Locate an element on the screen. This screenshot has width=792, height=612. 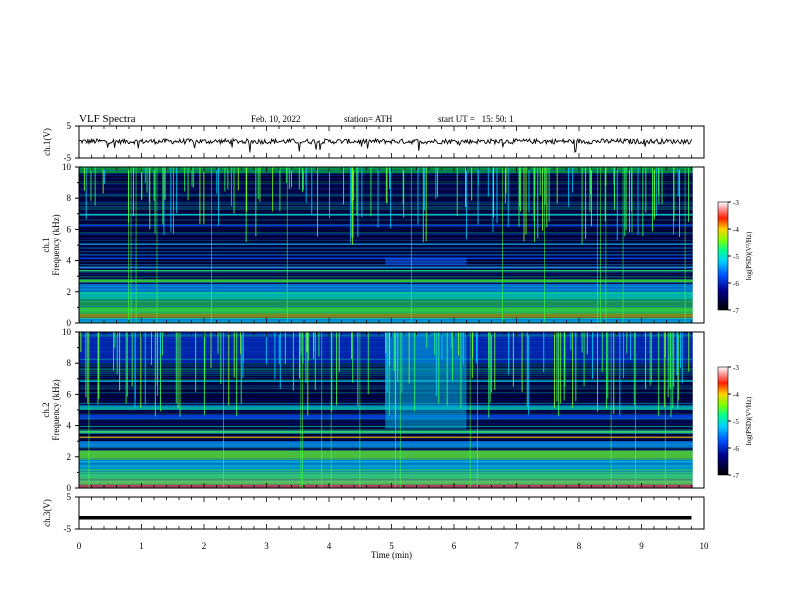
x-tick-label: 3 is located at coordinates (266, 546).